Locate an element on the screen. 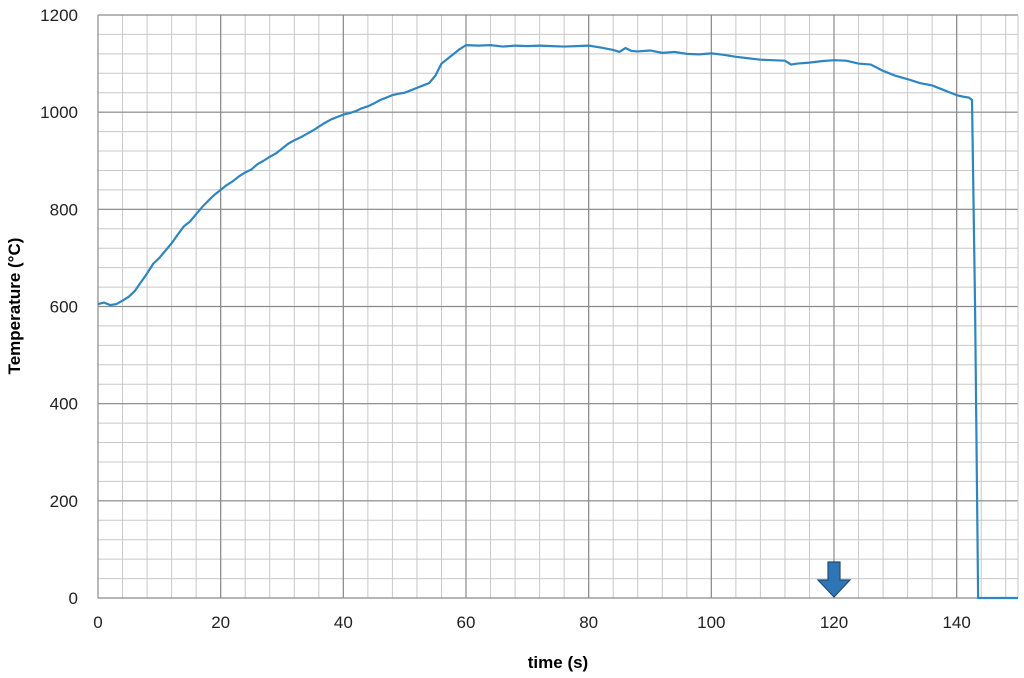  x-tick-label: 40 is located at coordinates (343, 622).